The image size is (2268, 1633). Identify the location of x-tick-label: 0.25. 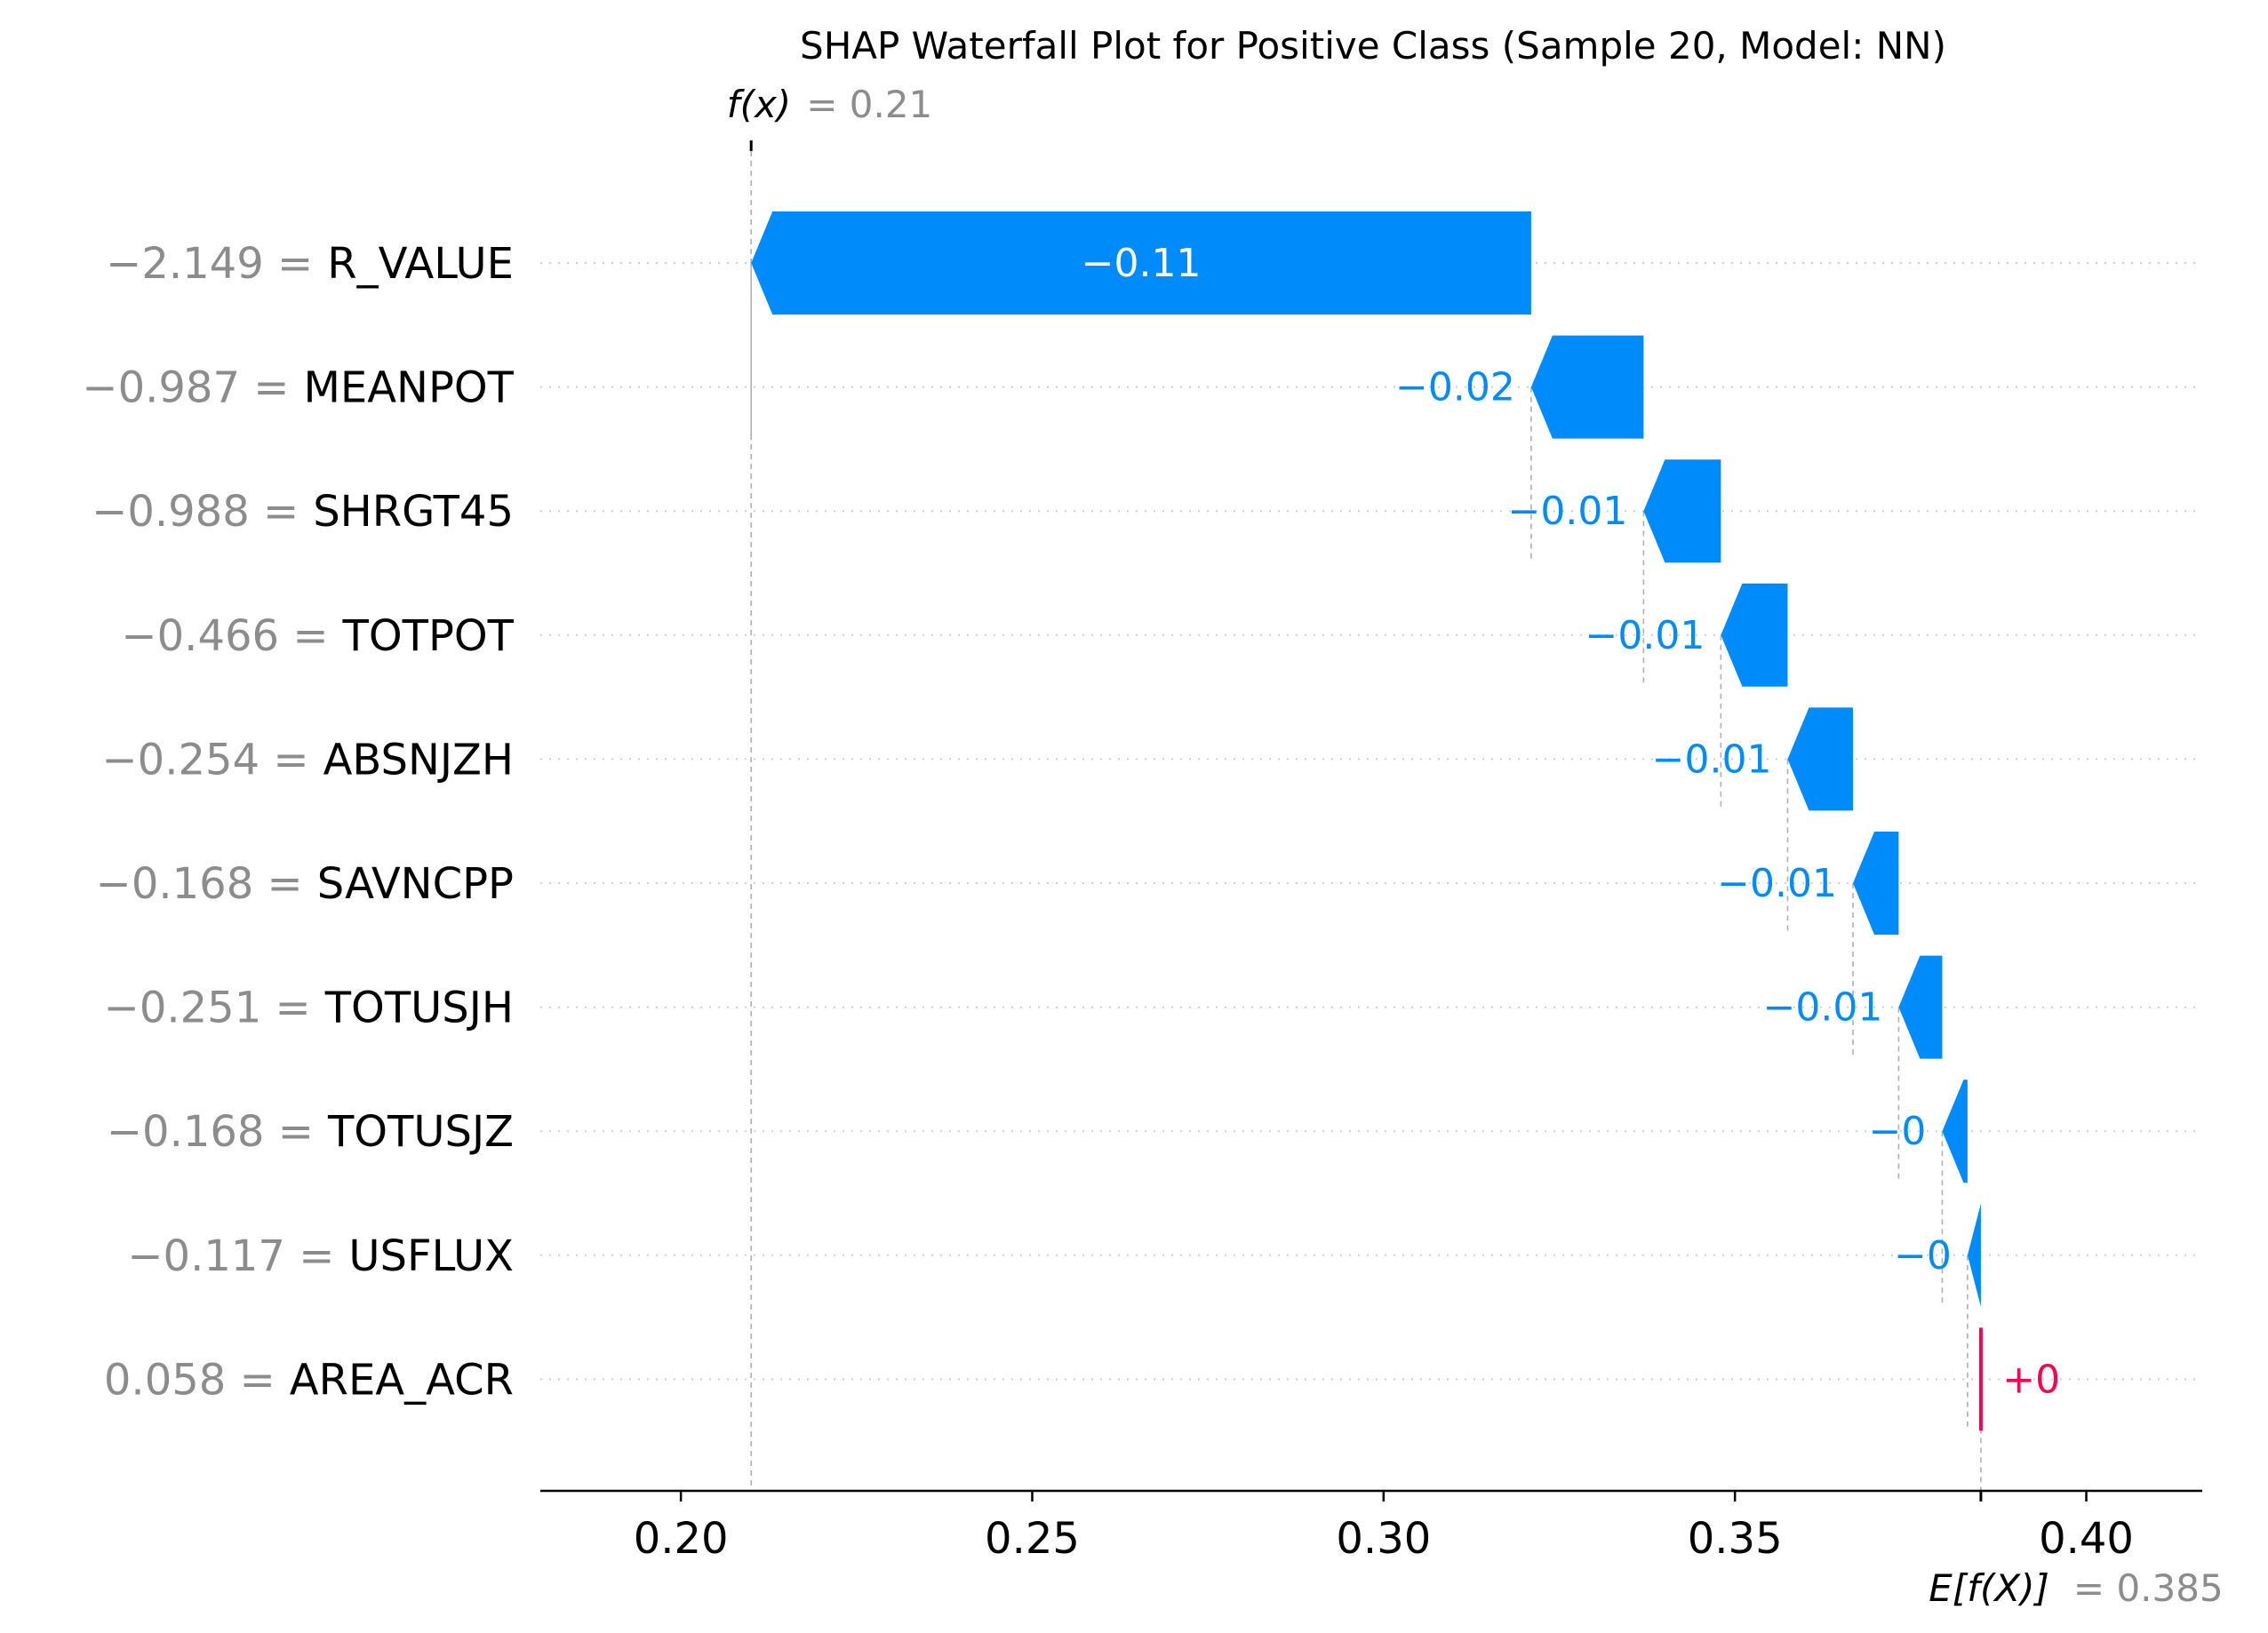
(1032, 1539).